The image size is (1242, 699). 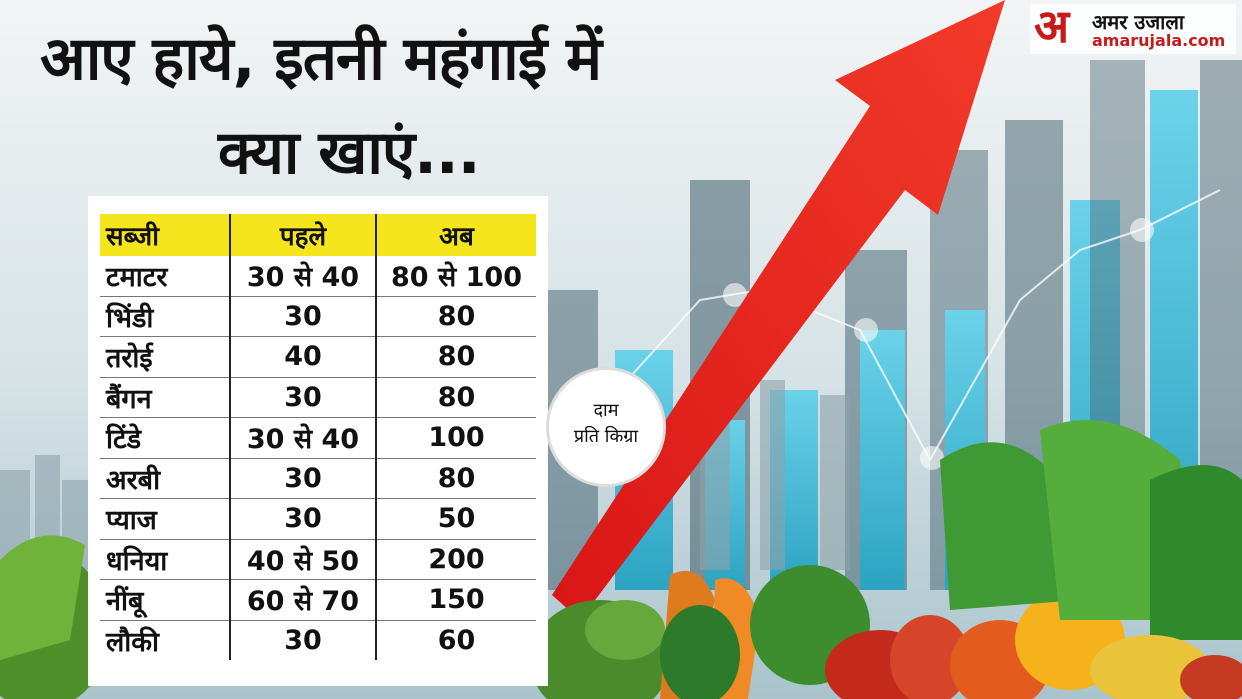 I want to click on table-row: भिंडी 30 80, so click(x=318, y=316).